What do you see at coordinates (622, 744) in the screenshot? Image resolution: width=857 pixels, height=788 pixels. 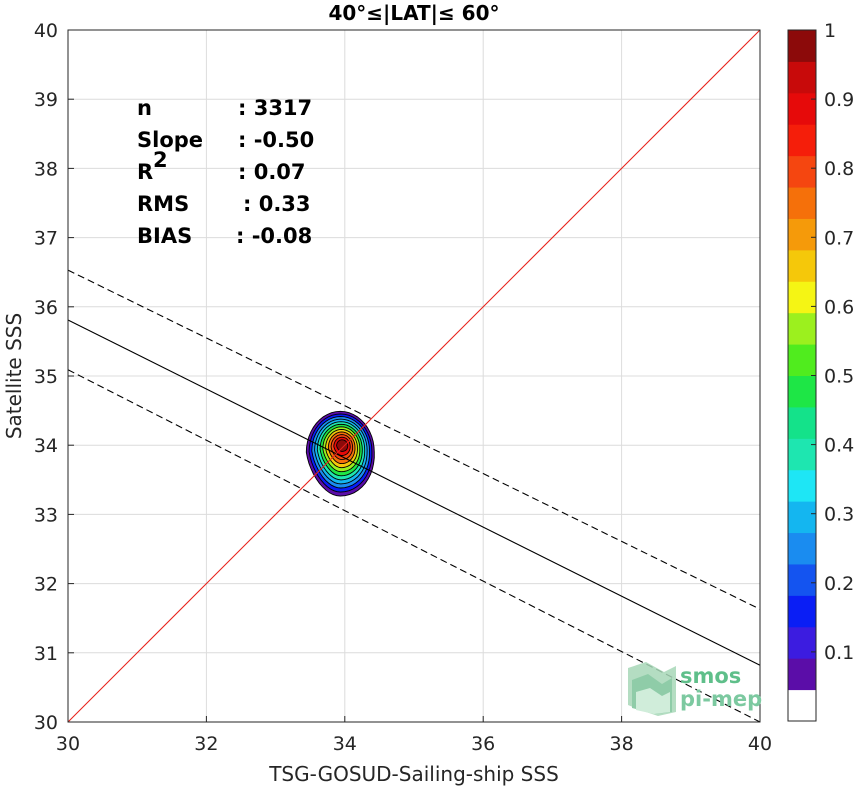 I see `x-tick-label: 38` at bounding box center [622, 744].